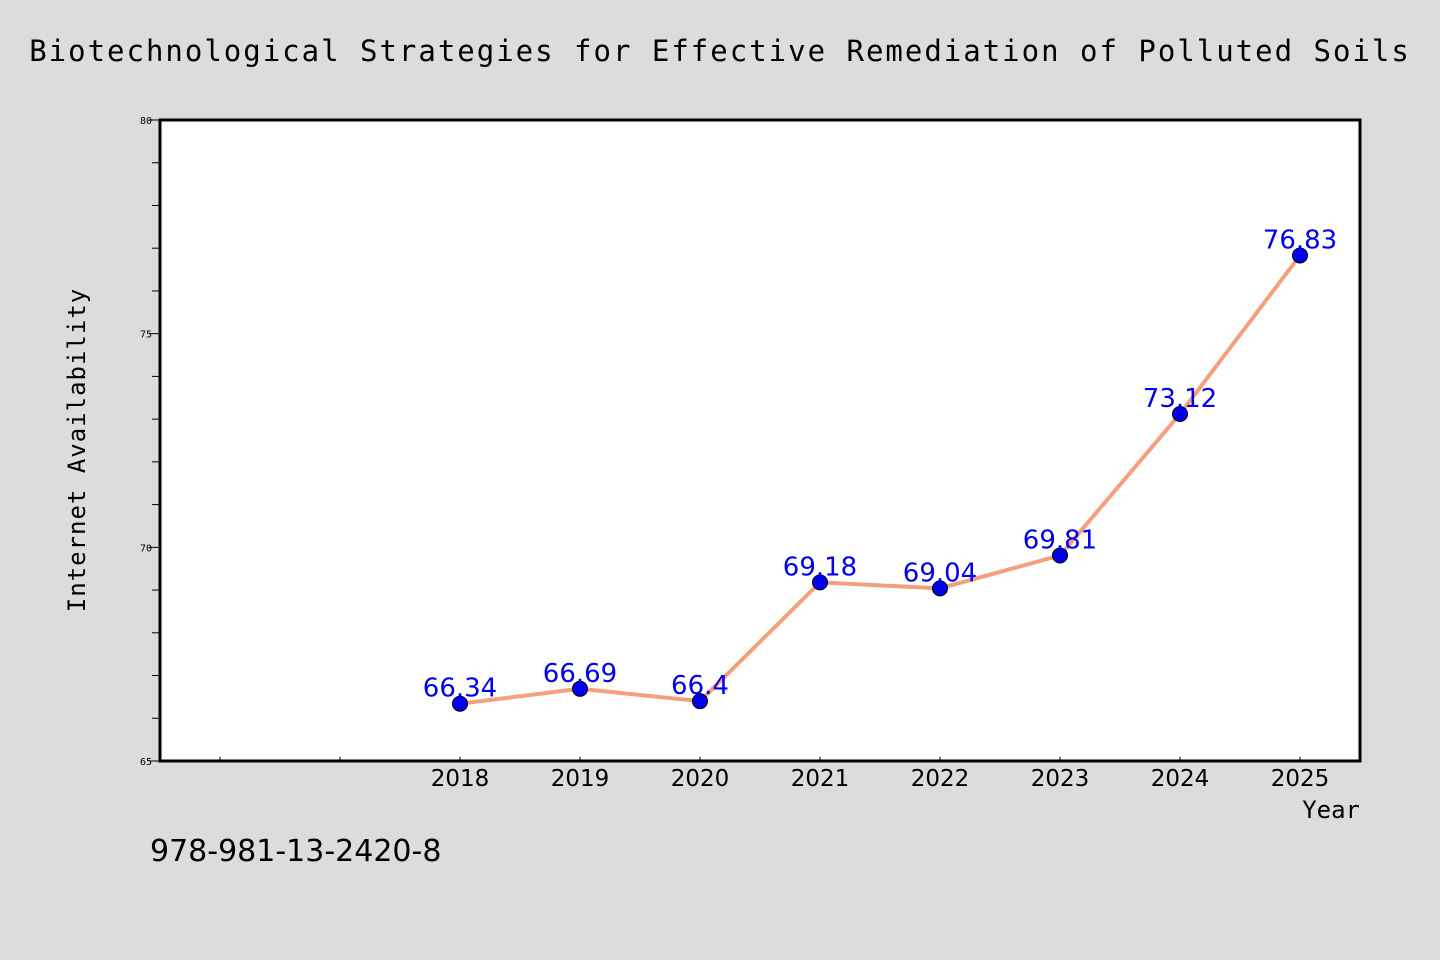 The image size is (1440, 960). I want to click on y-tick-label: 70, so click(146, 548).